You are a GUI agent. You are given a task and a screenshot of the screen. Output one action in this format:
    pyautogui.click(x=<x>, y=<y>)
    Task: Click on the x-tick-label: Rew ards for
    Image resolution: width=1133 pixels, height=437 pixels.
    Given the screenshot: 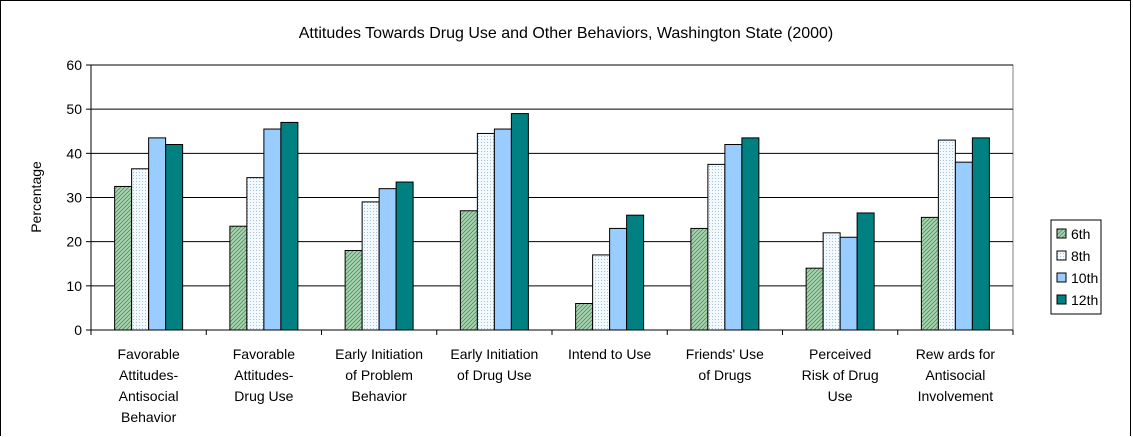 What is the action you would take?
    pyautogui.click(x=956, y=354)
    